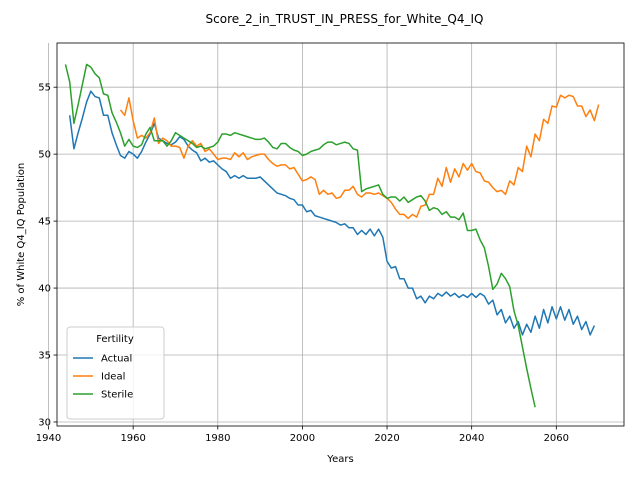  Describe the element at coordinates (44, 88) in the screenshot. I see `y-tick-label: 55` at that location.